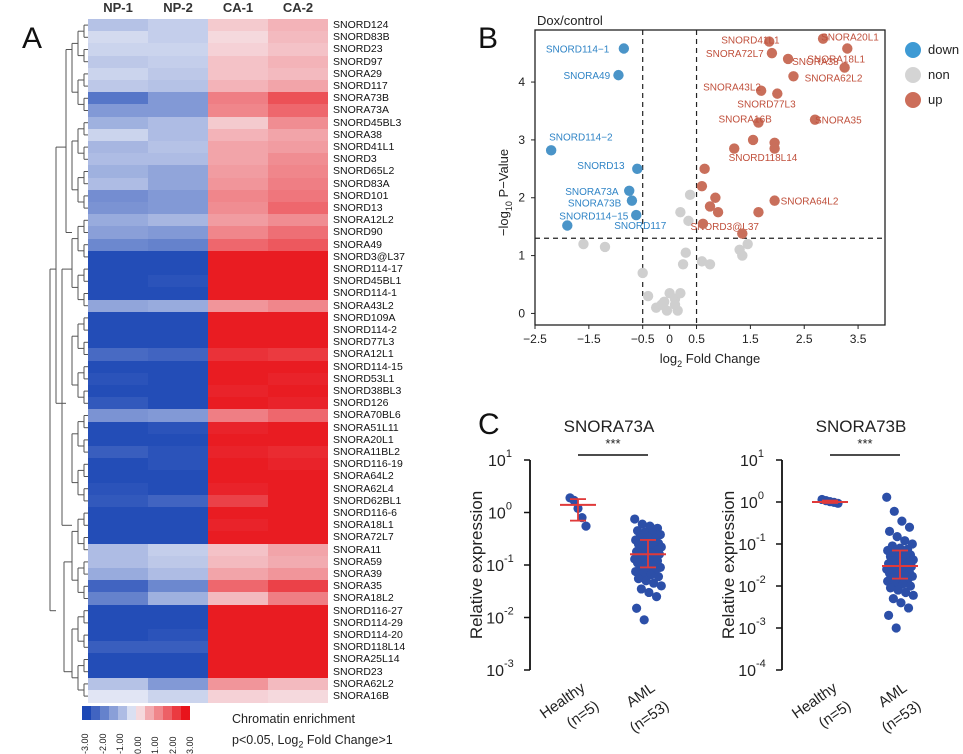 This screenshot has width=963, height=754. I want to click on point-label-up: SNORA16B, so click(745, 120).